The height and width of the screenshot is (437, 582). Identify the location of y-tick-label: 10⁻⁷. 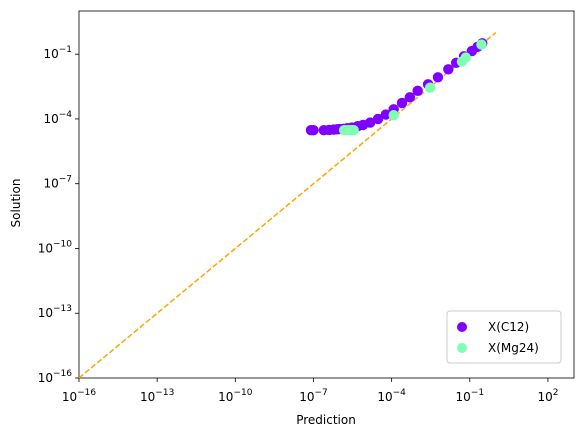
(57, 183).